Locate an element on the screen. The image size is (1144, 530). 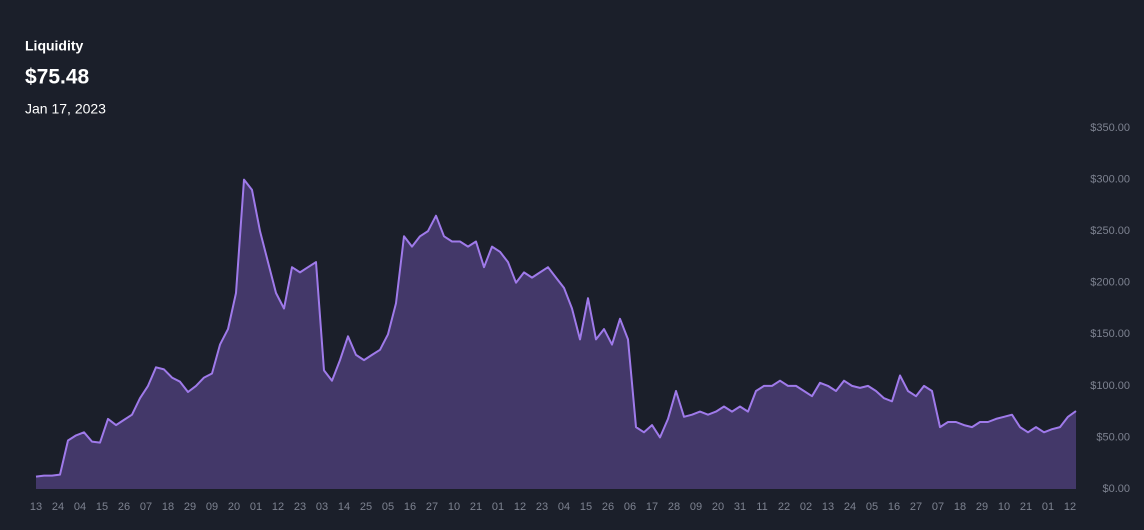
chart-title: Liquidity is located at coordinates (54, 46).